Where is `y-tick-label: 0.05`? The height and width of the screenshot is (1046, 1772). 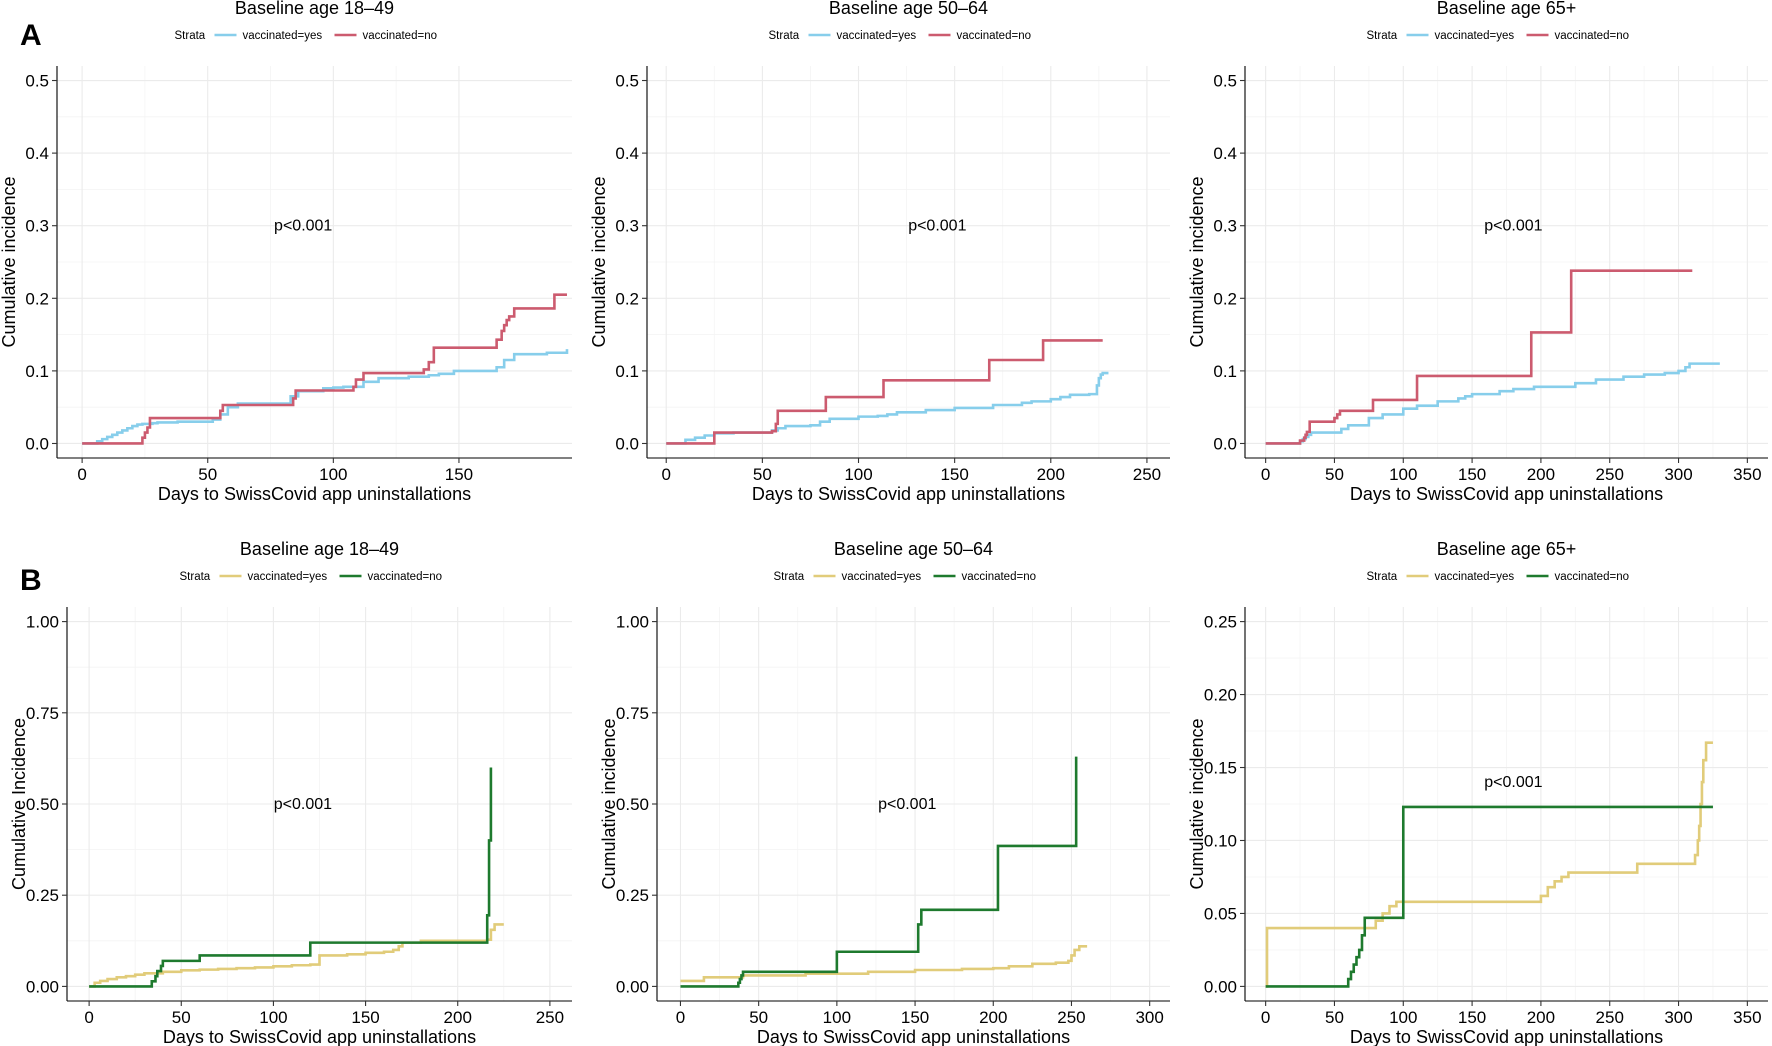 y-tick-label: 0.05 is located at coordinates (1220, 913).